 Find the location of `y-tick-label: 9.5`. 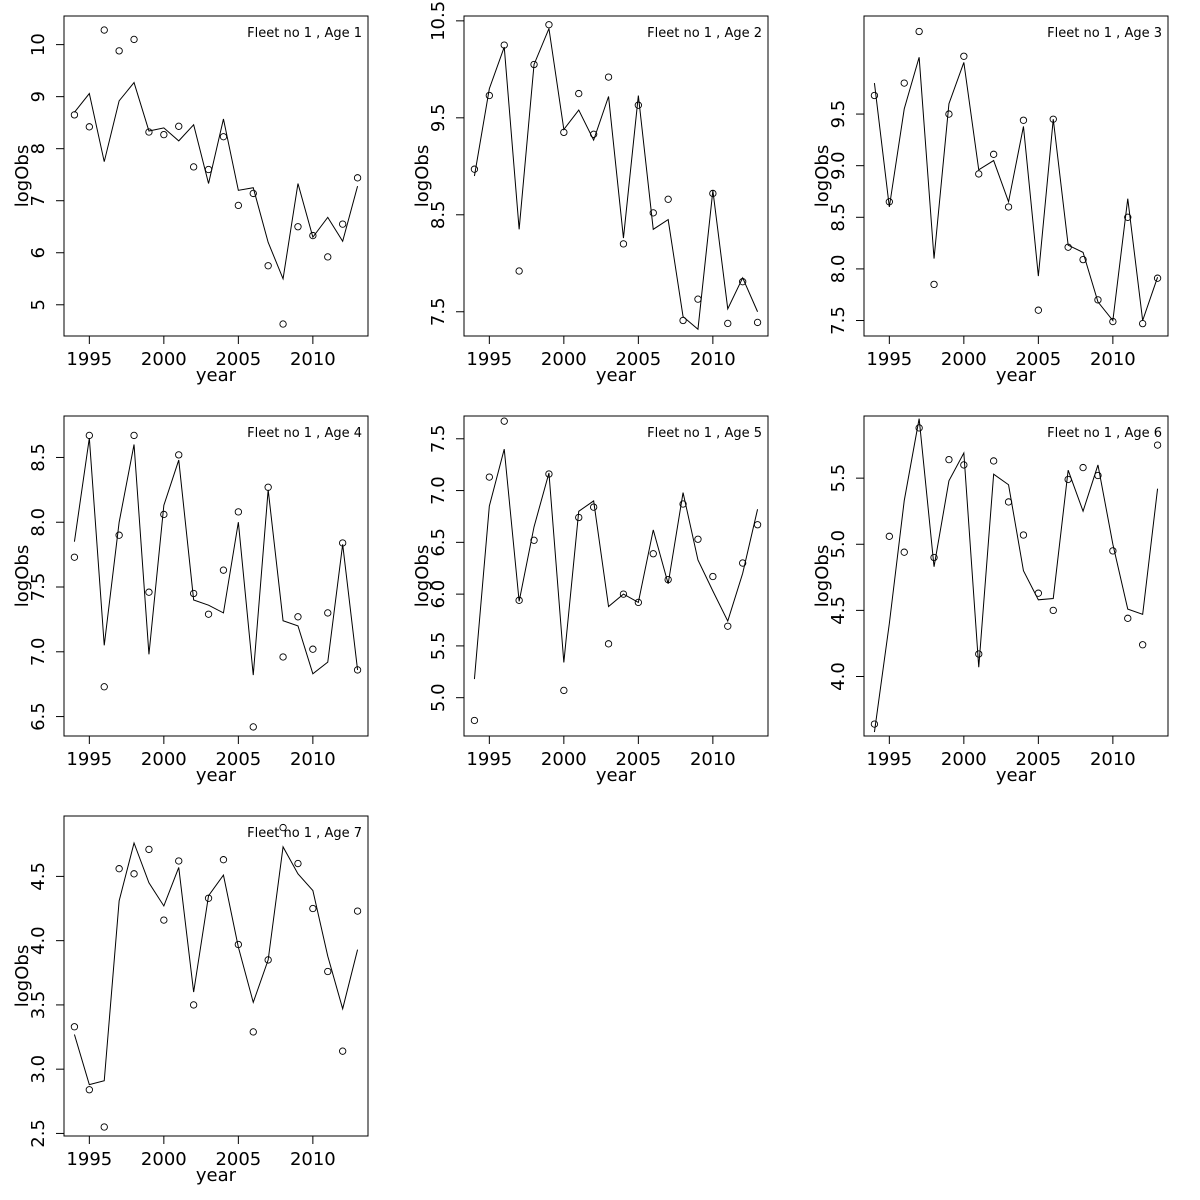

y-tick-label: 9.5 is located at coordinates (838, 114).